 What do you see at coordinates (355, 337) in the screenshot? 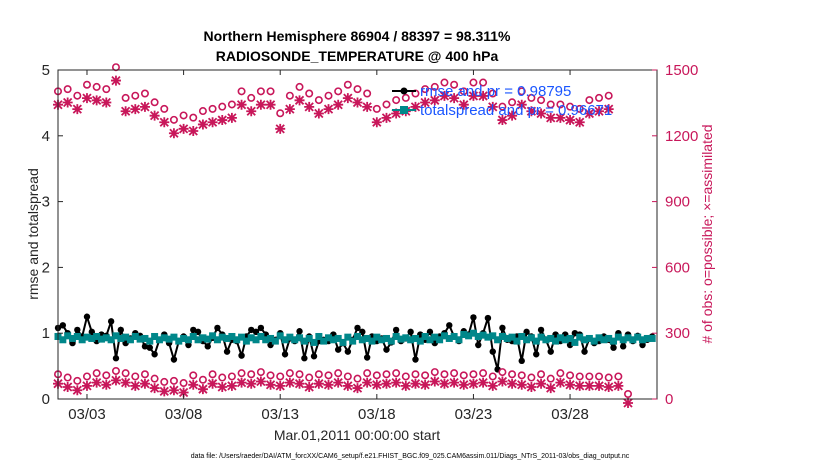
I see `series-totalspread` at bounding box center [355, 337].